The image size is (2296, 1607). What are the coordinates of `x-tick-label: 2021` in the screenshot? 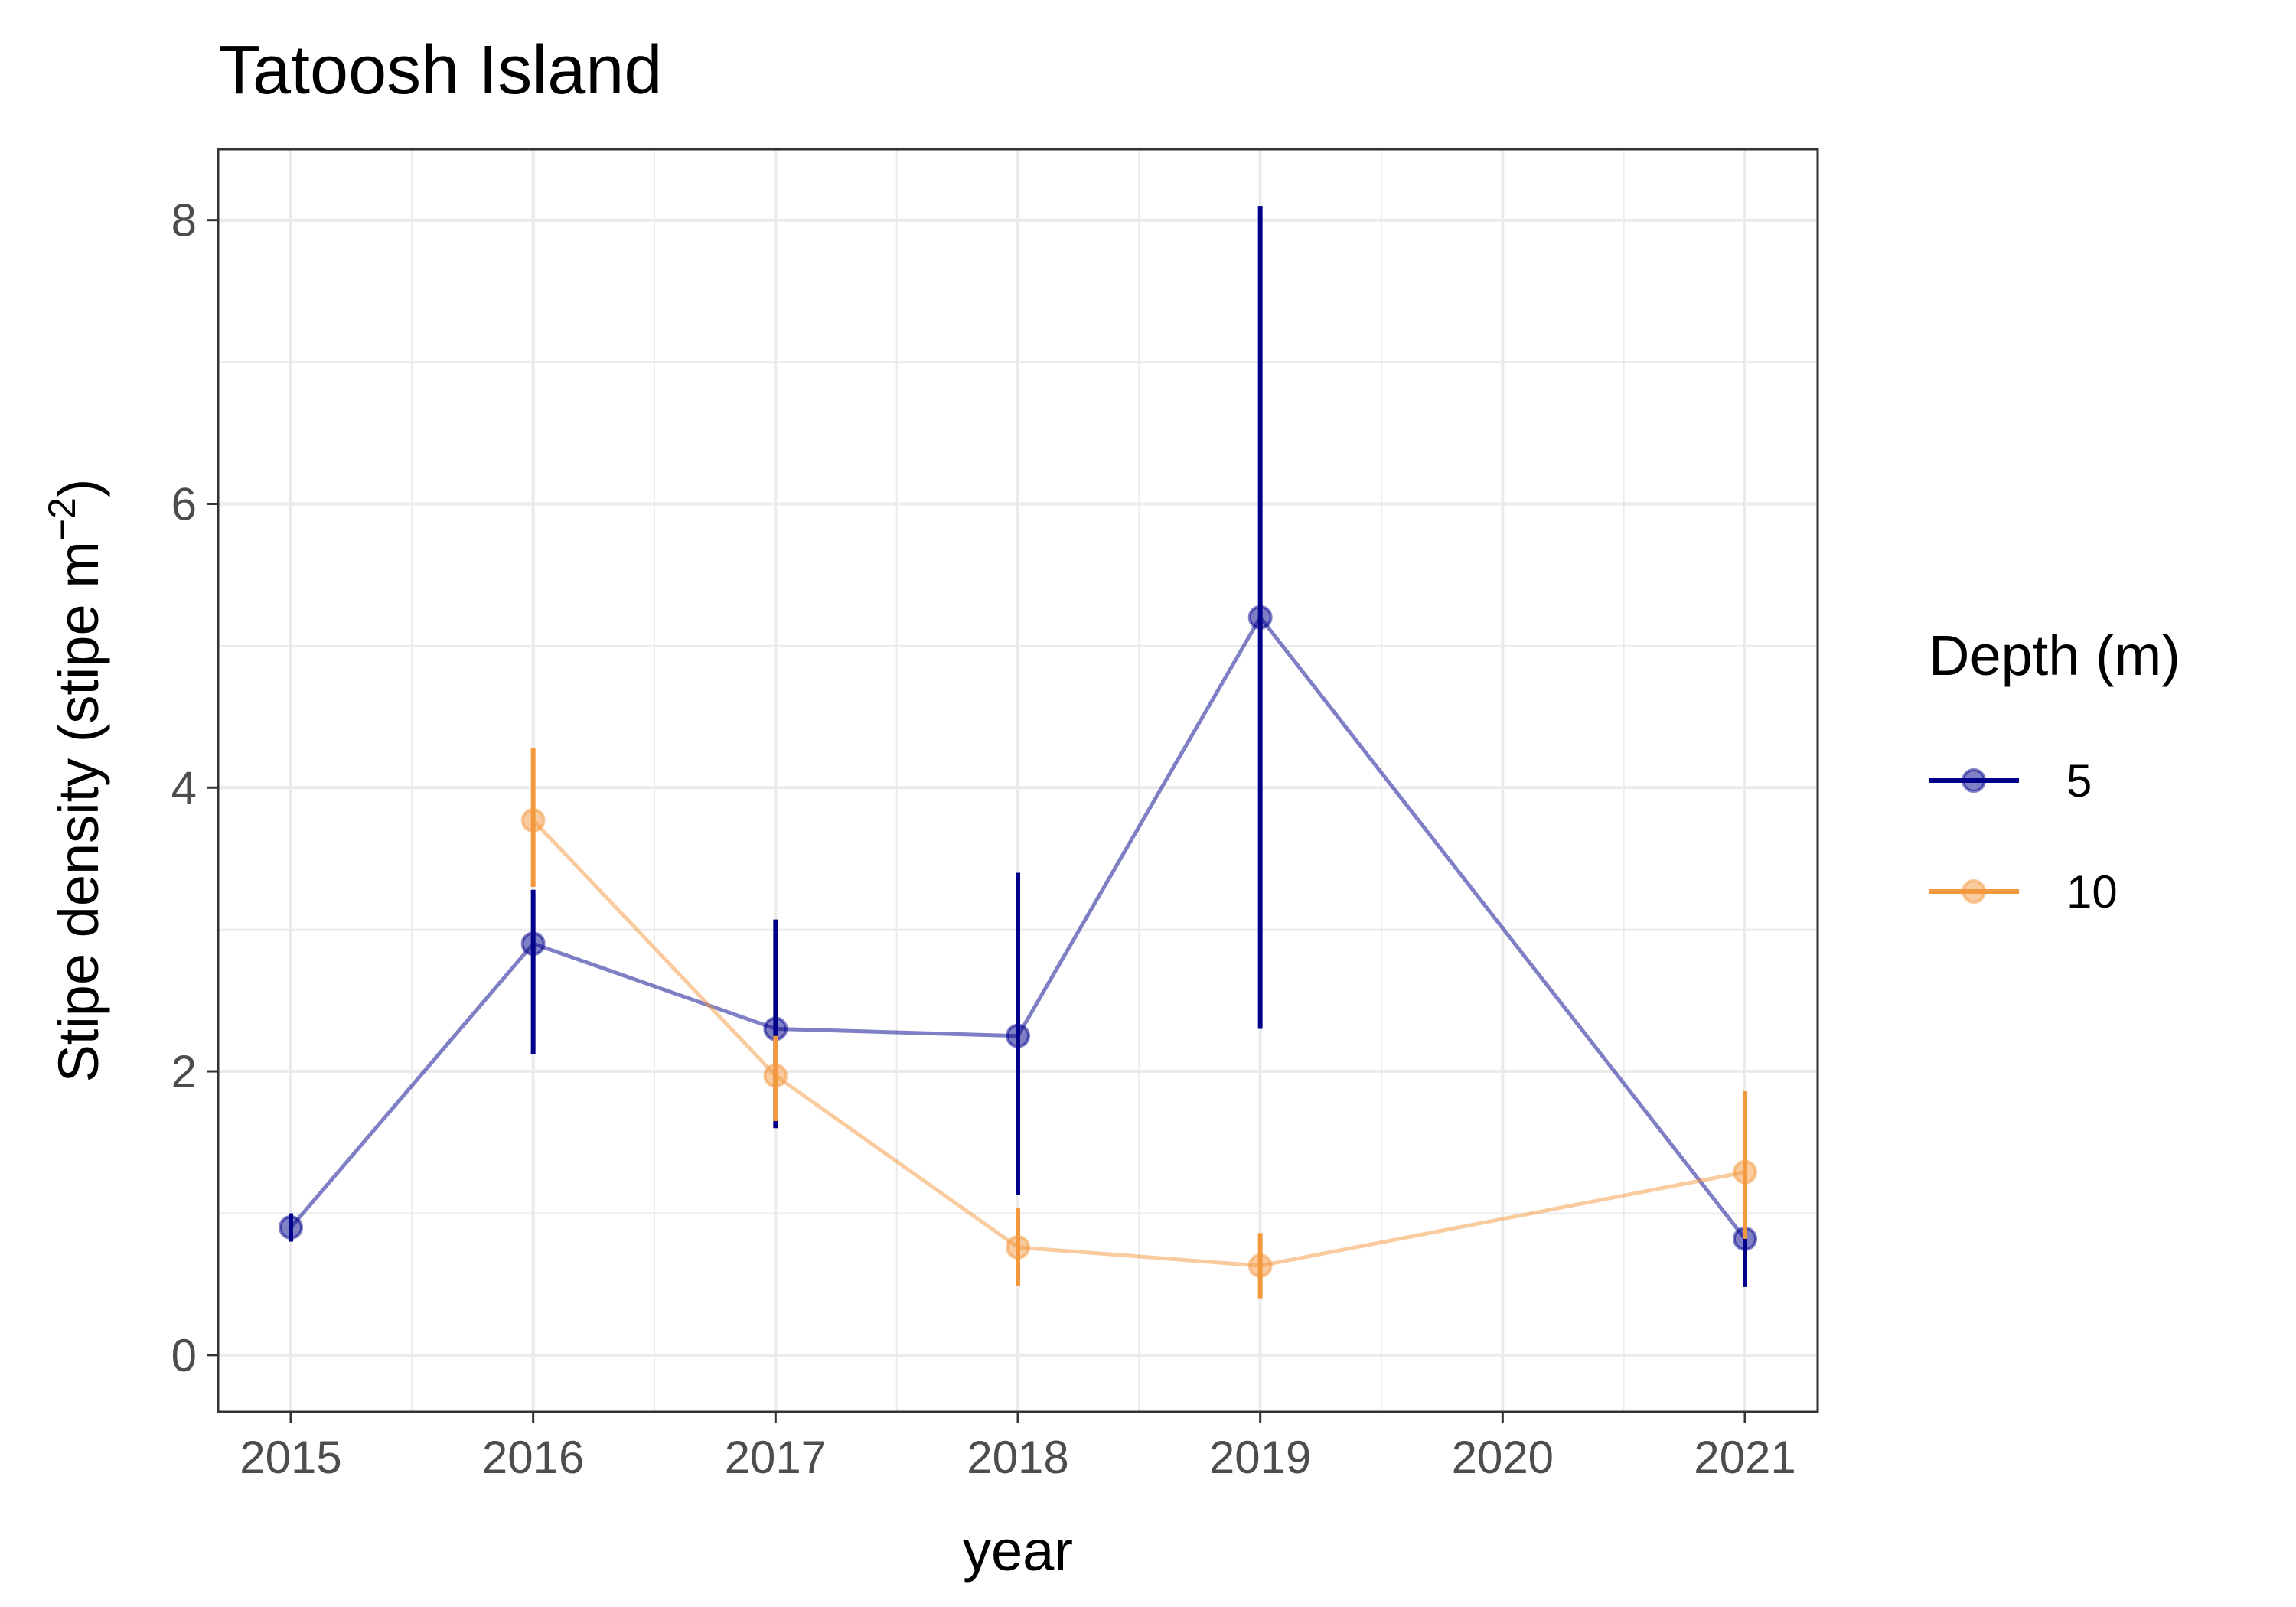 It's located at (1744, 1457).